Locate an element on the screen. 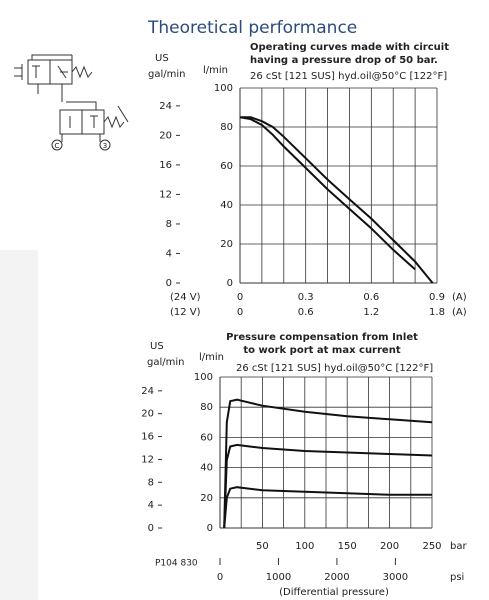 Image resolution: width=489 pixels, height=600 pixels. x2-tick-label: 0.6 is located at coordinates (306, 312).